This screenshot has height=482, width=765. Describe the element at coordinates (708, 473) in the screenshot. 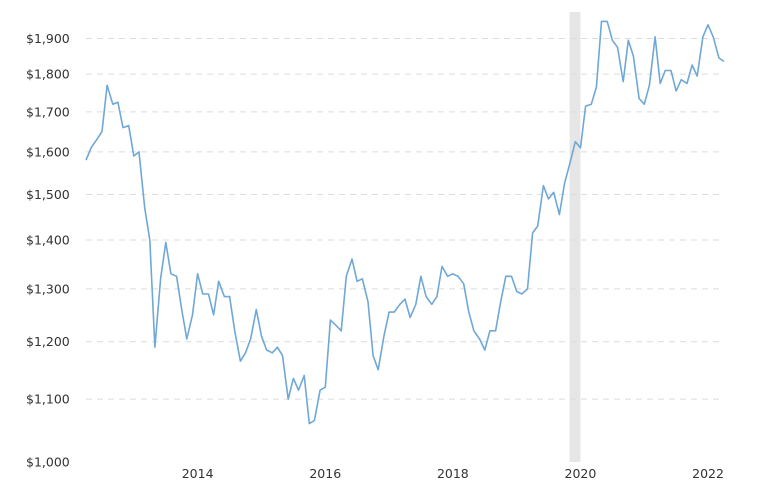

I see `x-tick-label: 2022` at that location.